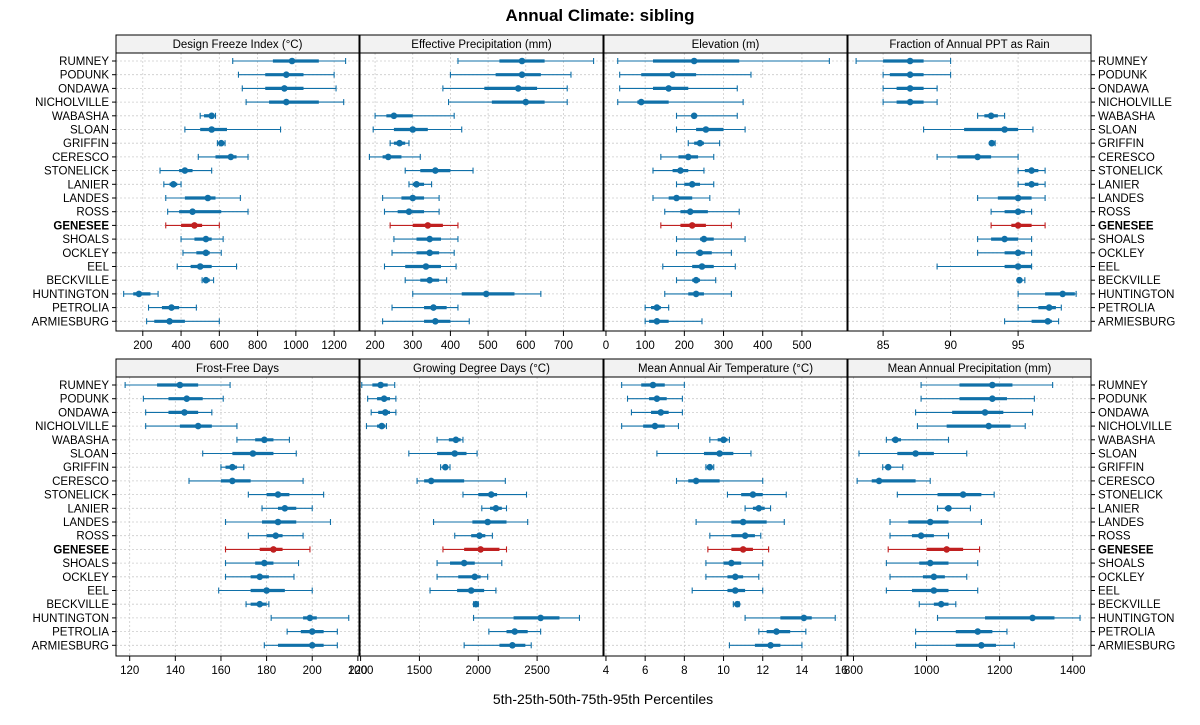 This screenshot has width=1200, height=725. What do you see at coordinates (192, 225) in the screenshot?
I see `site-genesee` at bounding box center [192, 225].